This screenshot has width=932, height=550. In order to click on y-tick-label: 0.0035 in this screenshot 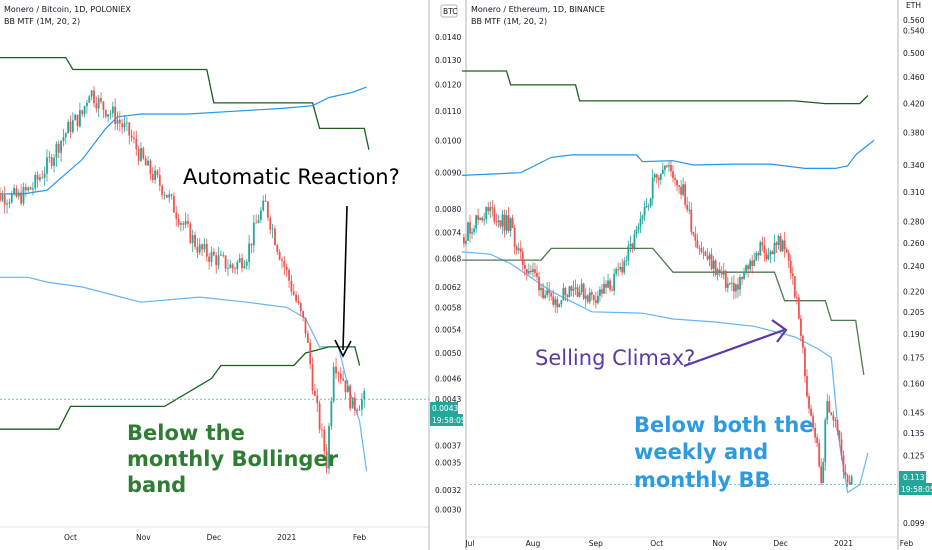, I will do `click(448, 462)`.